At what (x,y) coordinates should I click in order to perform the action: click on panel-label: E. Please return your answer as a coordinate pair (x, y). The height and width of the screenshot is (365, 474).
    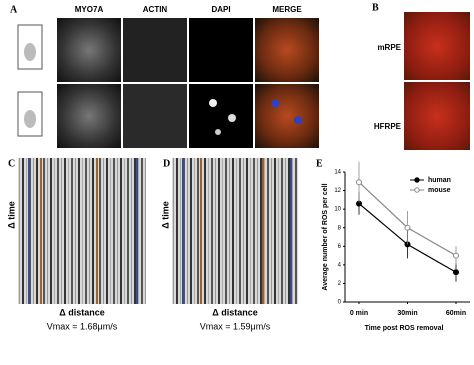
    Looking at the image, I should click on (319, 163).